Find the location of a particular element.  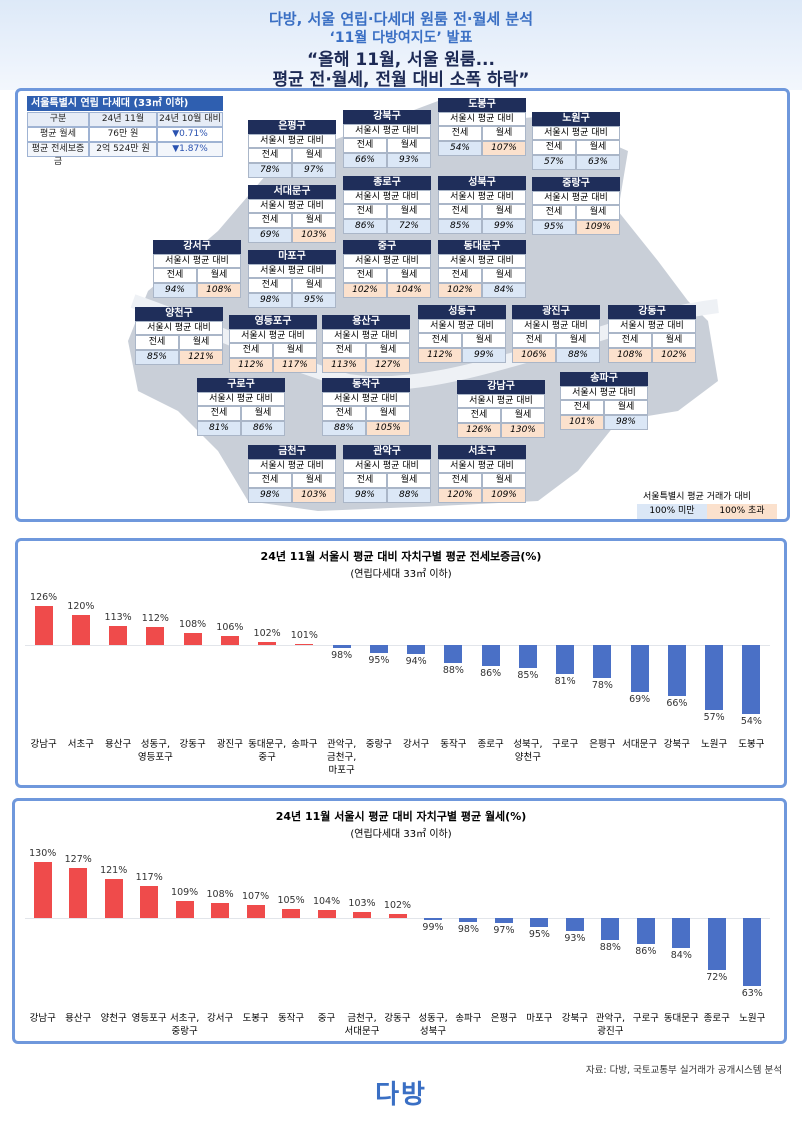

district-value: 112% is located at coordinates (440, 355).